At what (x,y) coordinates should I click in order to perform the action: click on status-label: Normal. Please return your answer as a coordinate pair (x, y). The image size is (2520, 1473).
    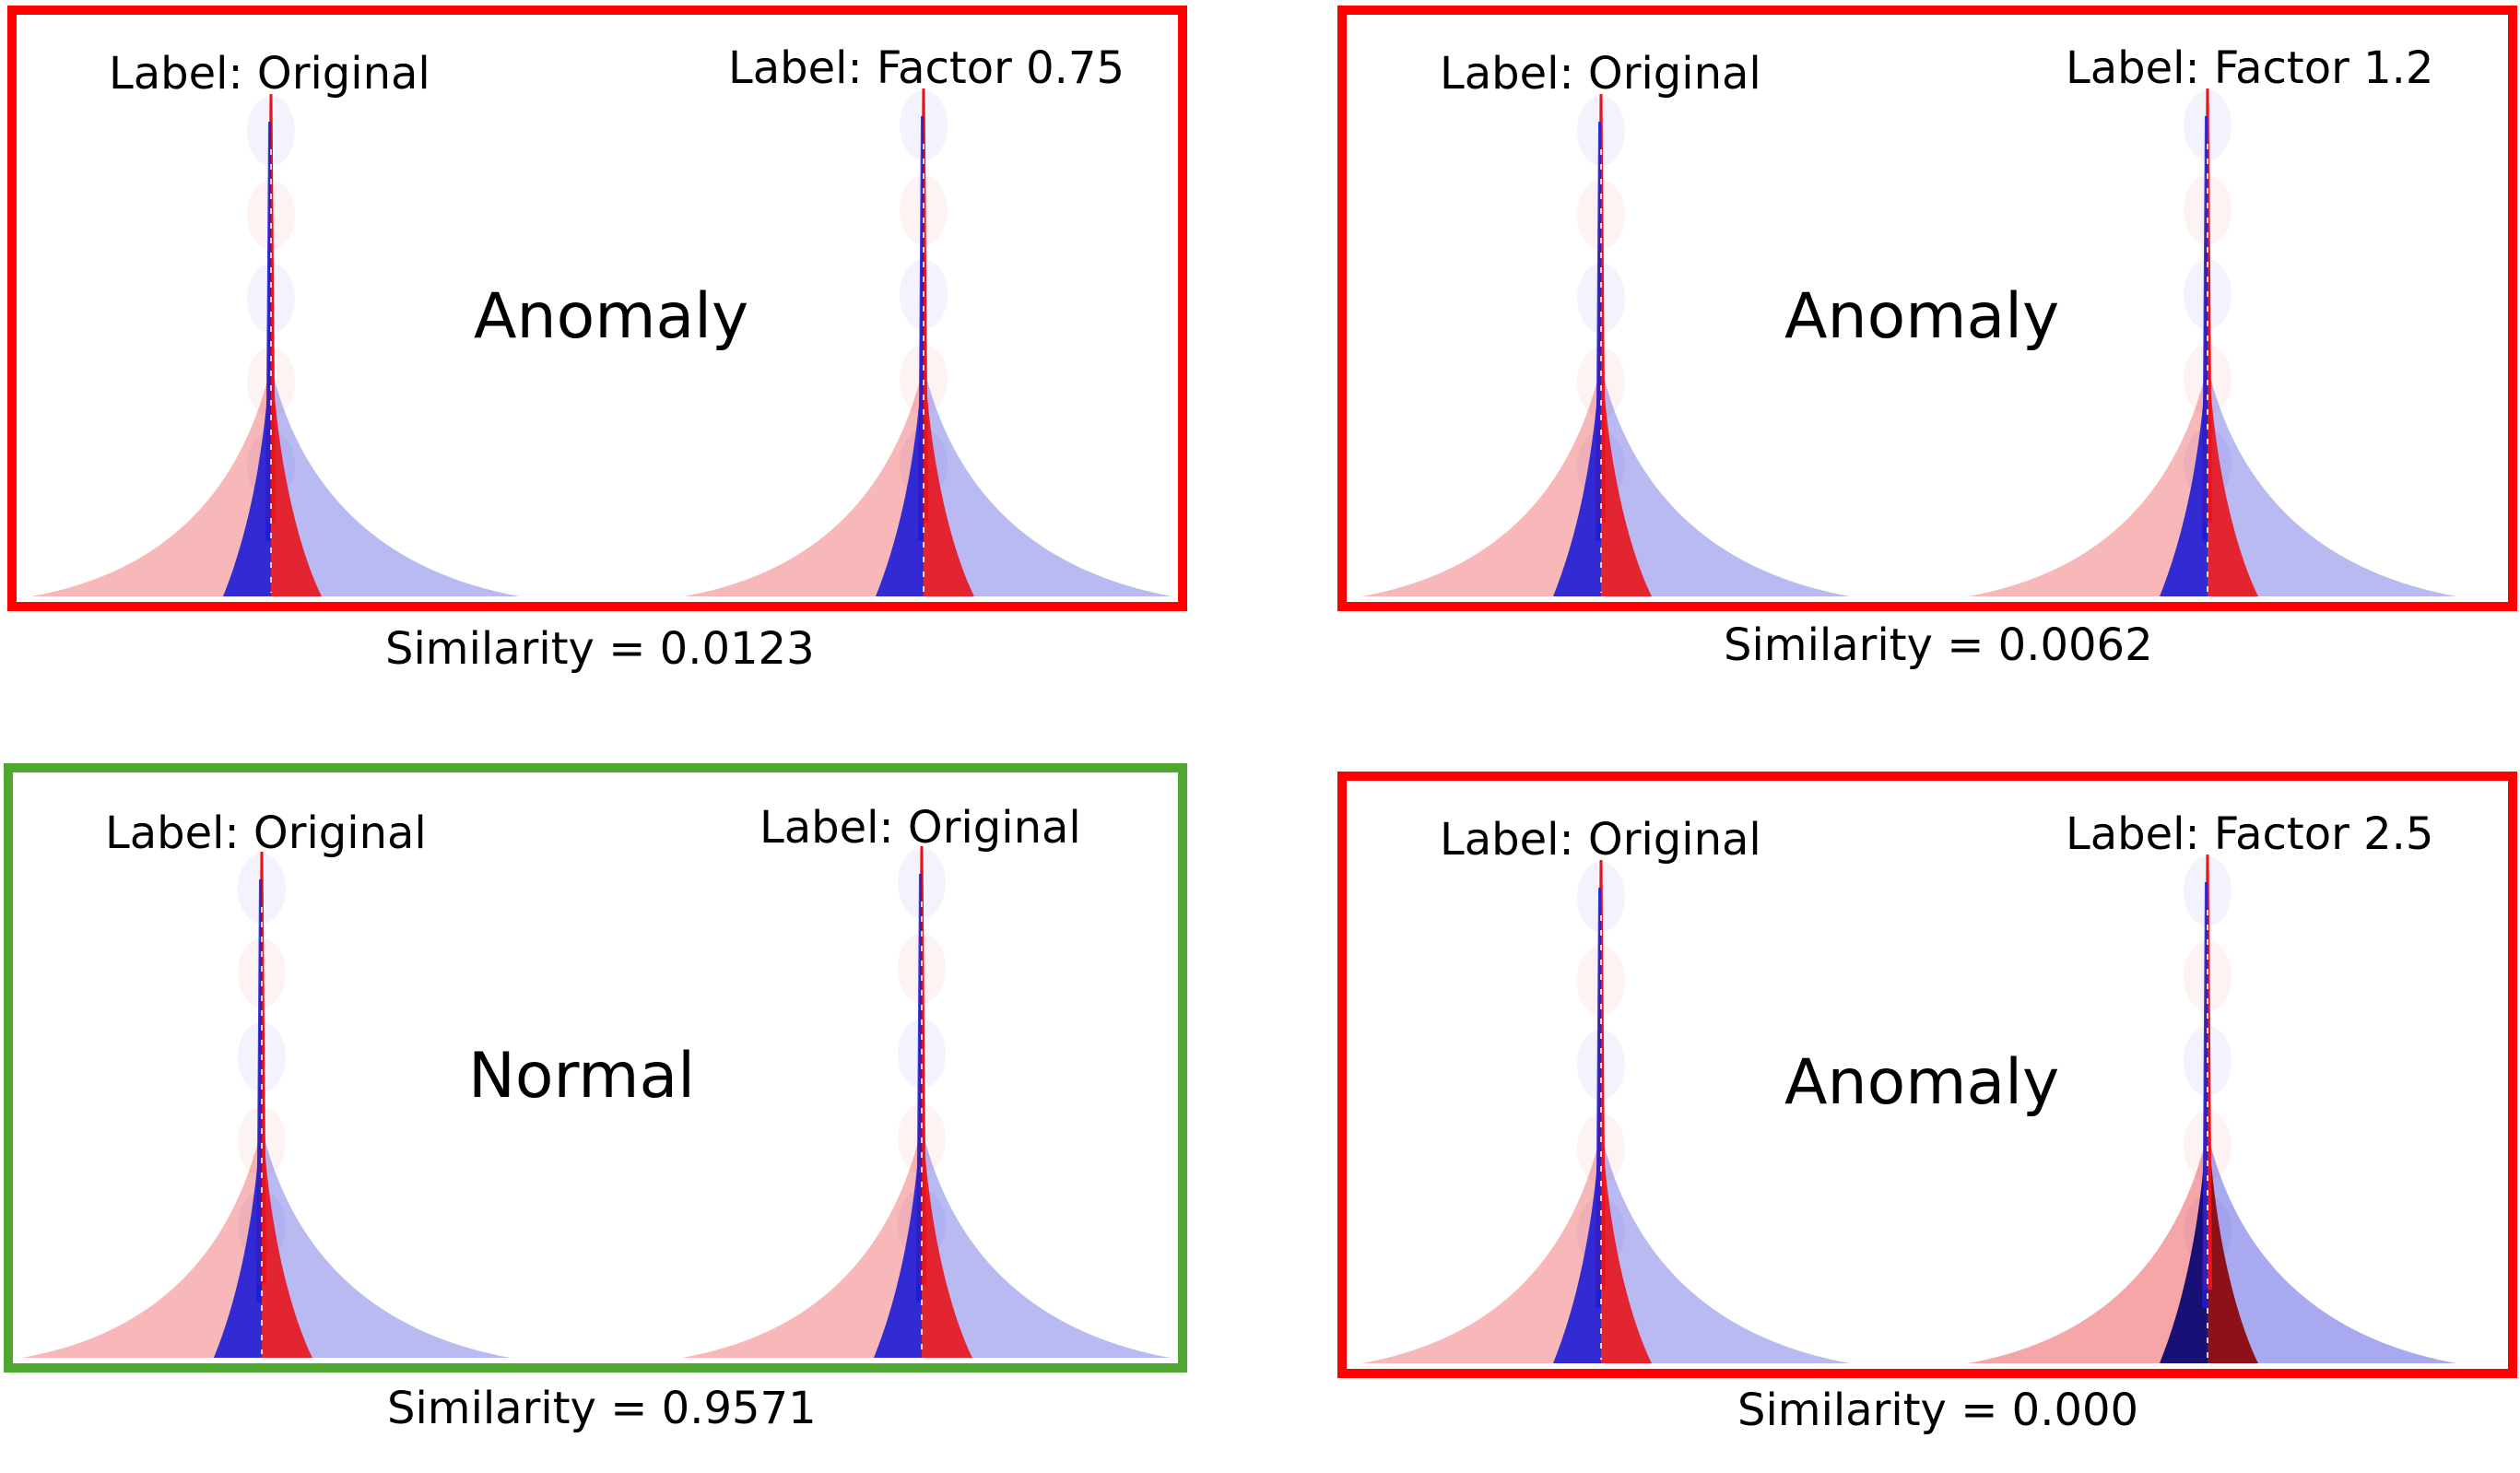
    Looking at the image, I should click on (582, 1076).